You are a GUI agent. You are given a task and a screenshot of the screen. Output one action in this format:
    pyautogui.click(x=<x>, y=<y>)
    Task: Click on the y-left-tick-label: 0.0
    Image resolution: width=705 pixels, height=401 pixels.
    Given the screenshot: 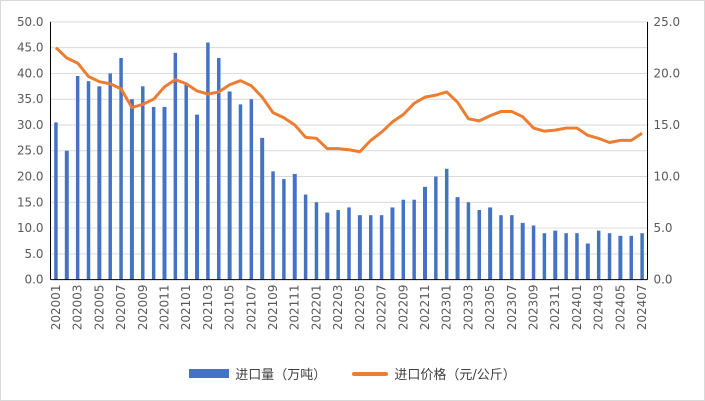 What is the action you would take?
    pyautogui.click(x=34, y=280)
    